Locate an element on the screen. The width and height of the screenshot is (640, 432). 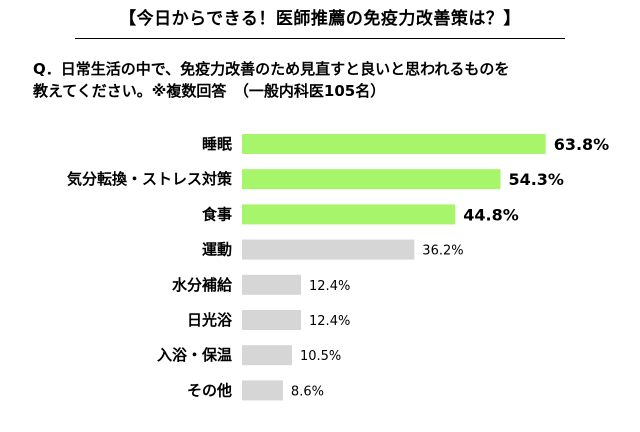
value-label: 8.6% is located at coordinates (307, 391).